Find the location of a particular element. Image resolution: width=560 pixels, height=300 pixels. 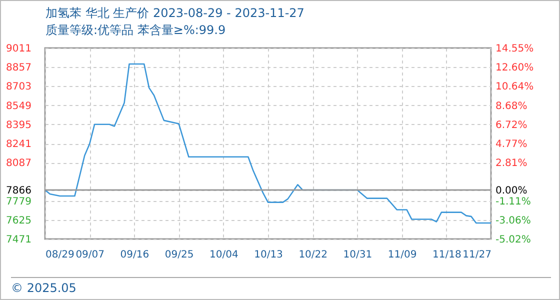

y-tick-label: 8395 is located at coordinates (19, 125).